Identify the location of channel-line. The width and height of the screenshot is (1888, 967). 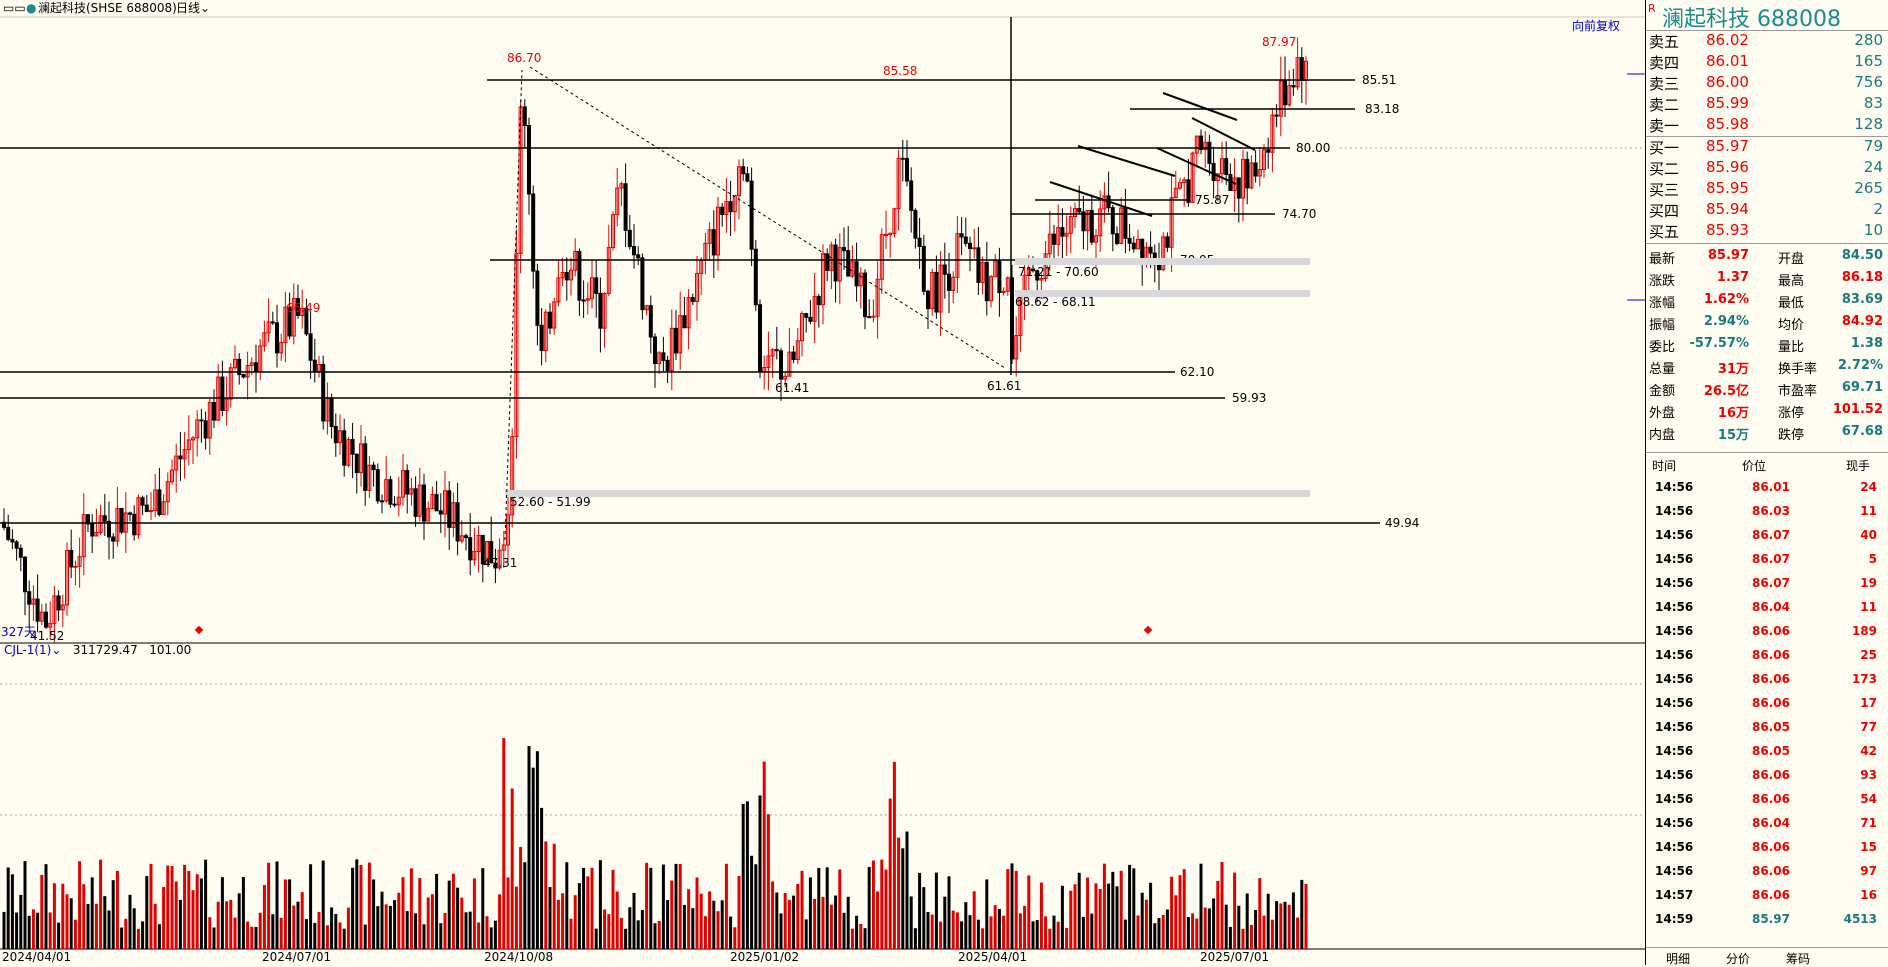
(1101, 199).